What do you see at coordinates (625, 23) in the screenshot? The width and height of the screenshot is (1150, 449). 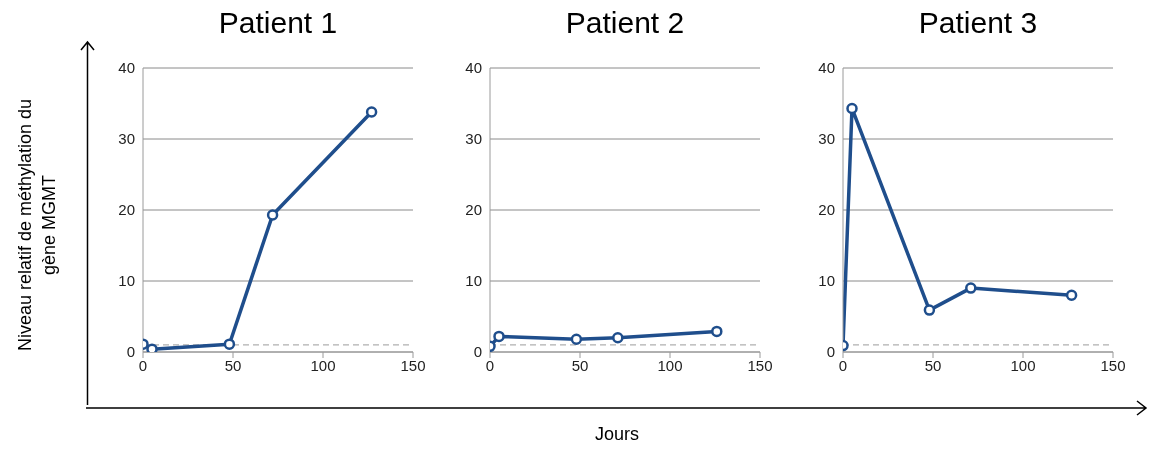 I see `chart-title: Patient 2` at bounding box center [625, 23].